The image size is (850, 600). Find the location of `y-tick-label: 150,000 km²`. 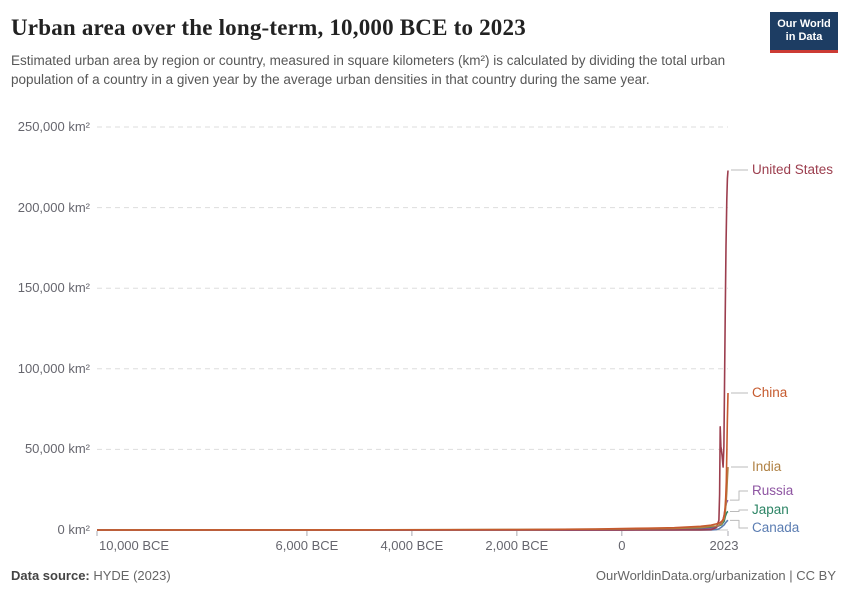

y-tick-label: 150,000 km² is located at coordinates (53, 288).